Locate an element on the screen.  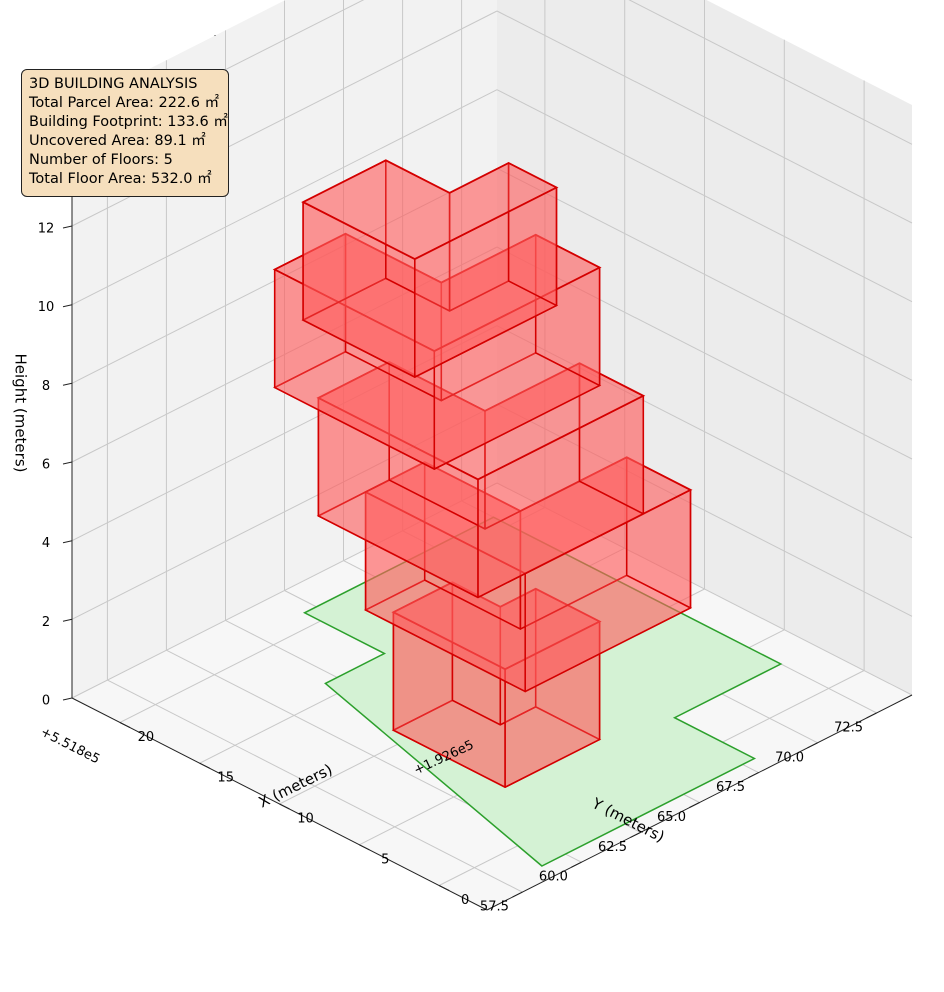
y-tick-label: 62.5 is located at coordinates (612, 847).